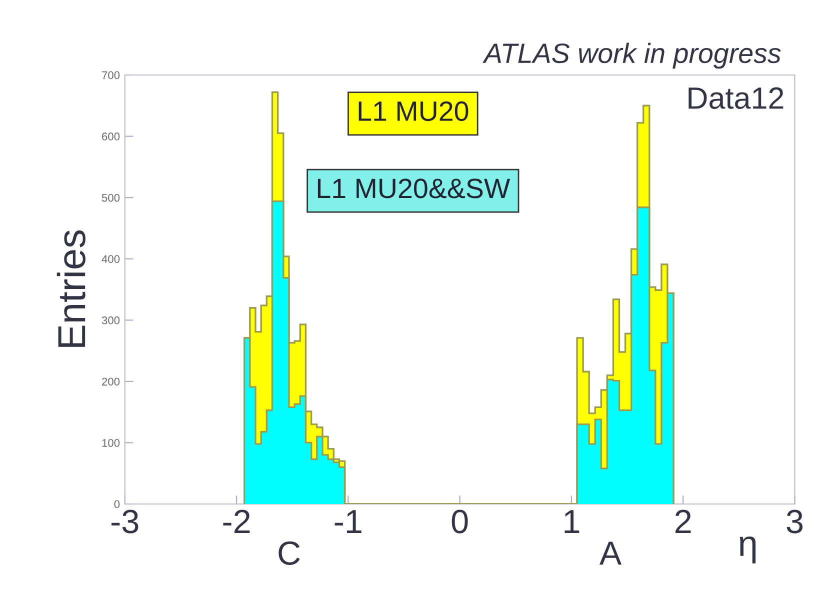  I want to click on text: L1 MU20, so click(413, 111).